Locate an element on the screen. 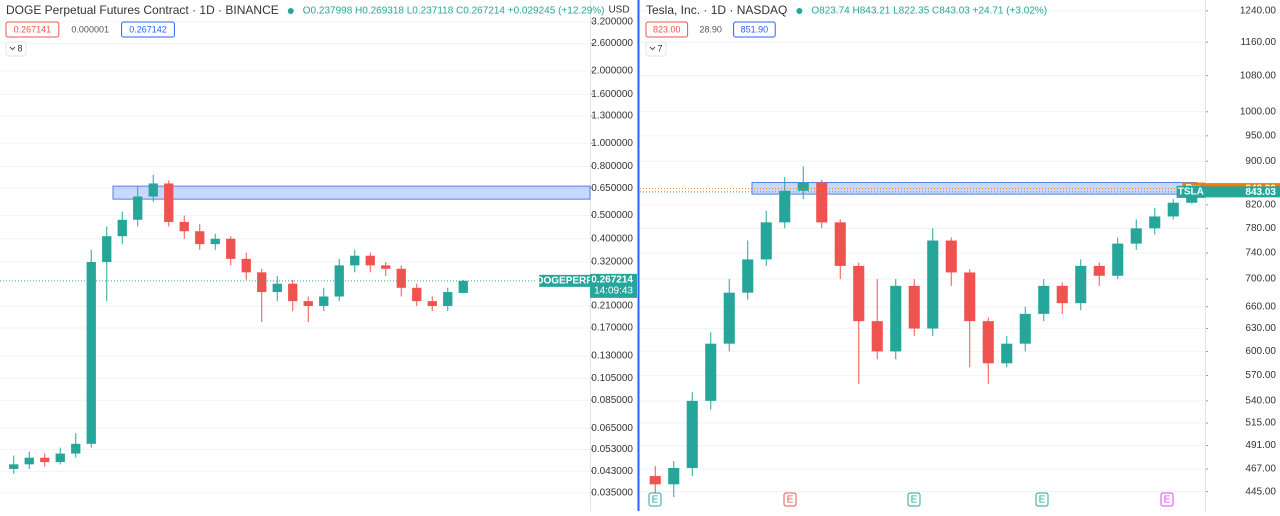  symbol-label: TSLA is located at coordinates (1191, 192).